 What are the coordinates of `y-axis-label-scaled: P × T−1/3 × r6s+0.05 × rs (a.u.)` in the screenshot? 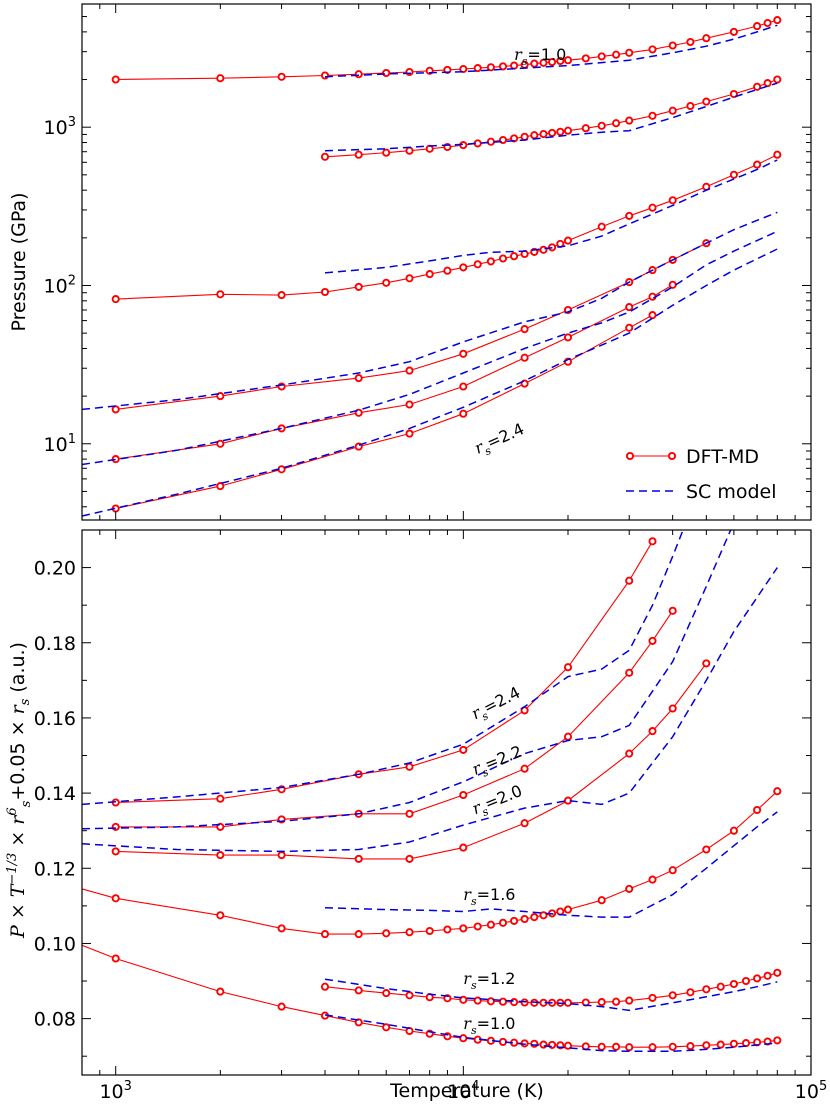 It's located at (19, 790).